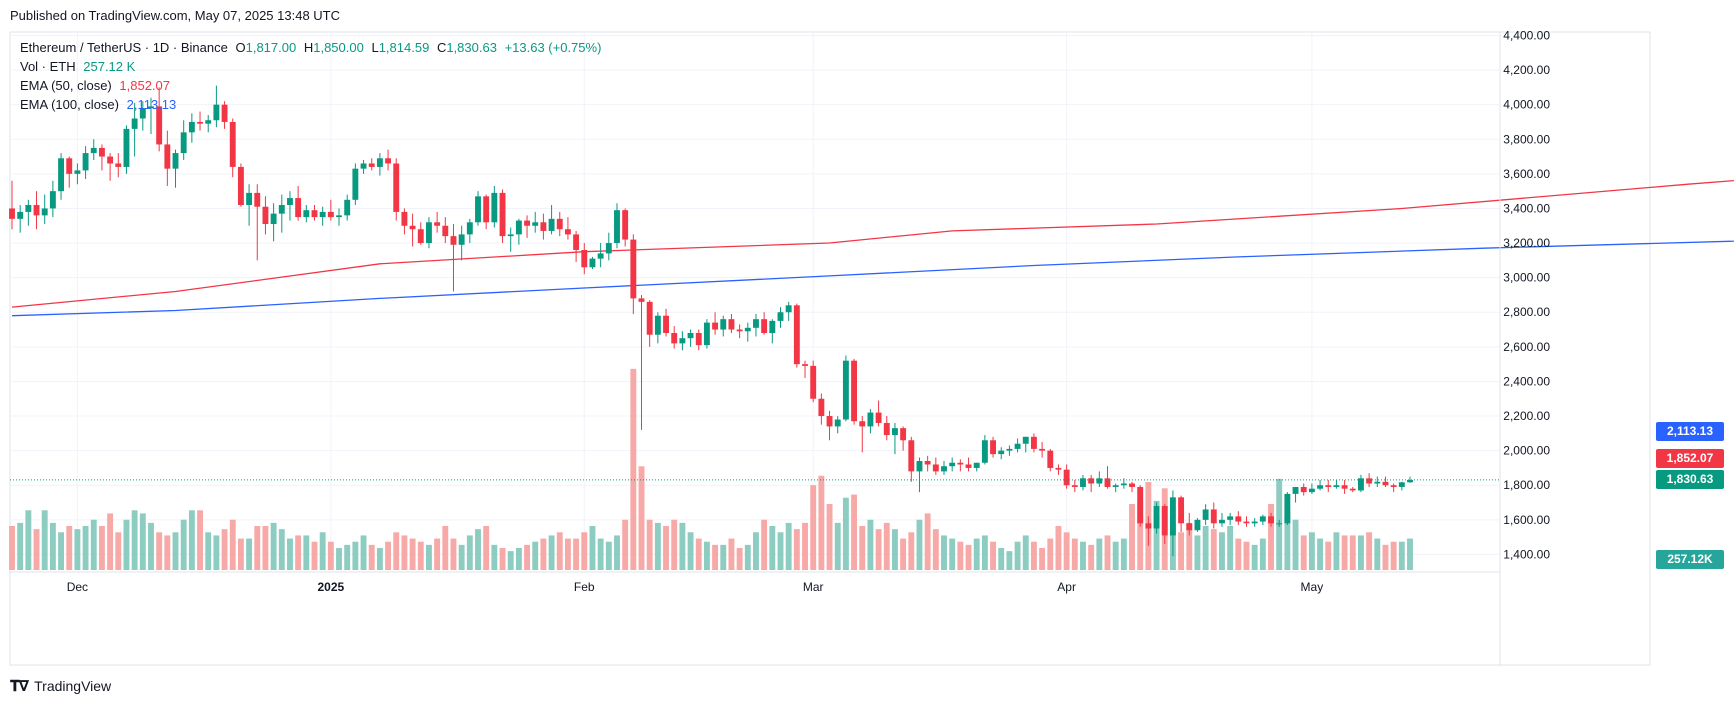 The width and height of the screenshot is (1734, 703). I want to click on legend-ema50-row: EMA (50, close) 1,852.07, so click(310, 85).